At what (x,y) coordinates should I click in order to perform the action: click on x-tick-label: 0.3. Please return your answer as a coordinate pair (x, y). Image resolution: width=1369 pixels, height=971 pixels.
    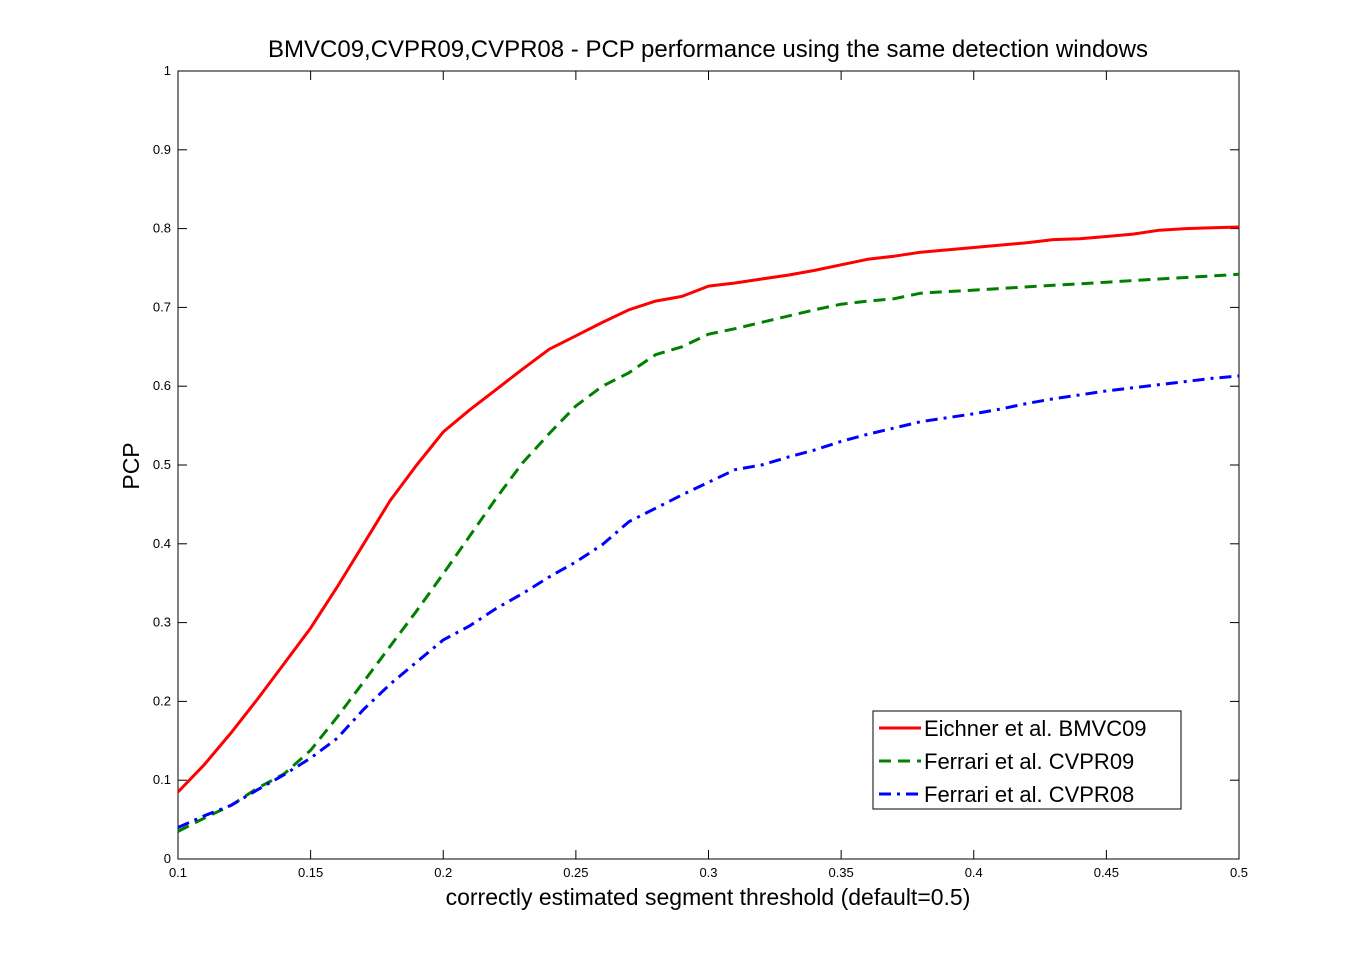
    Looking at the image, I should click on (708, 872).